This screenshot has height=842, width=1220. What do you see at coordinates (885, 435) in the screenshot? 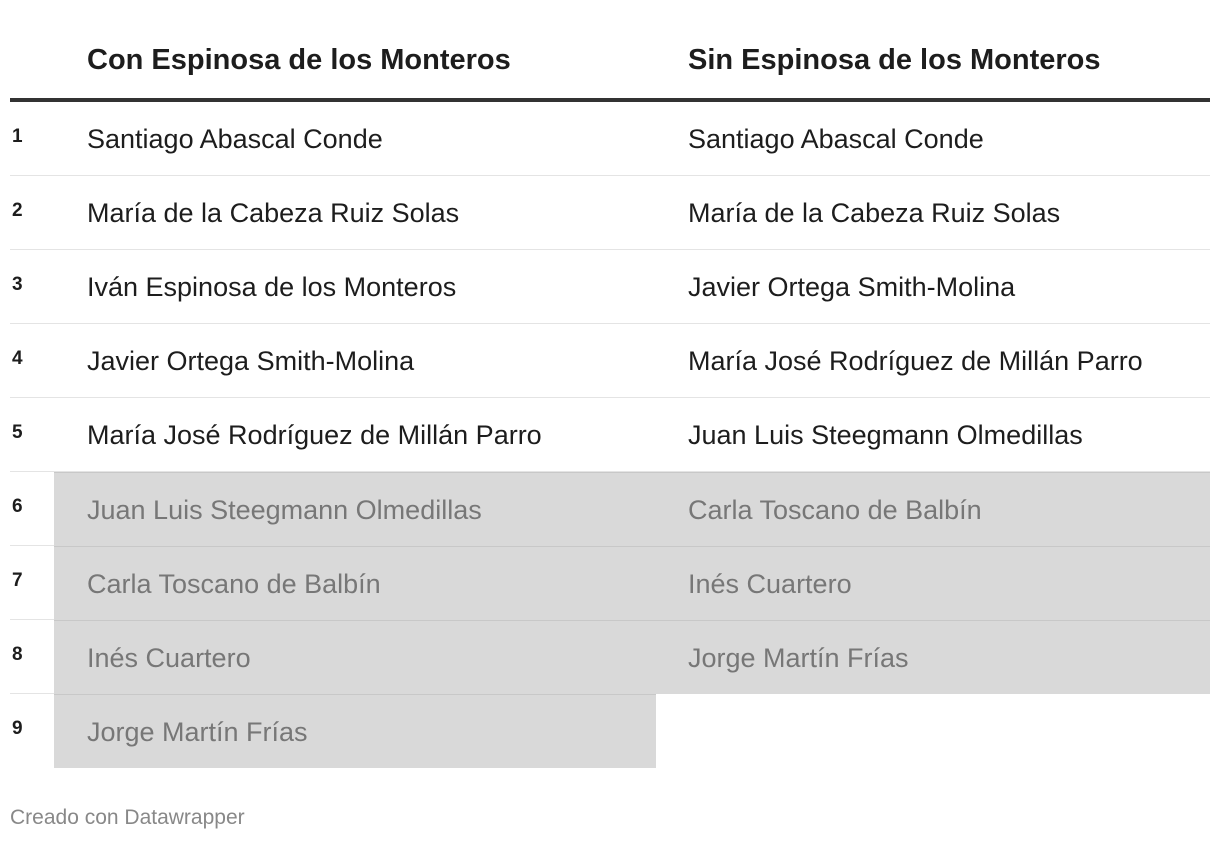
I see `cell-sin-espinosa: Juan Luis Steegmann Olmedillas` at bounding box center [885, 435].